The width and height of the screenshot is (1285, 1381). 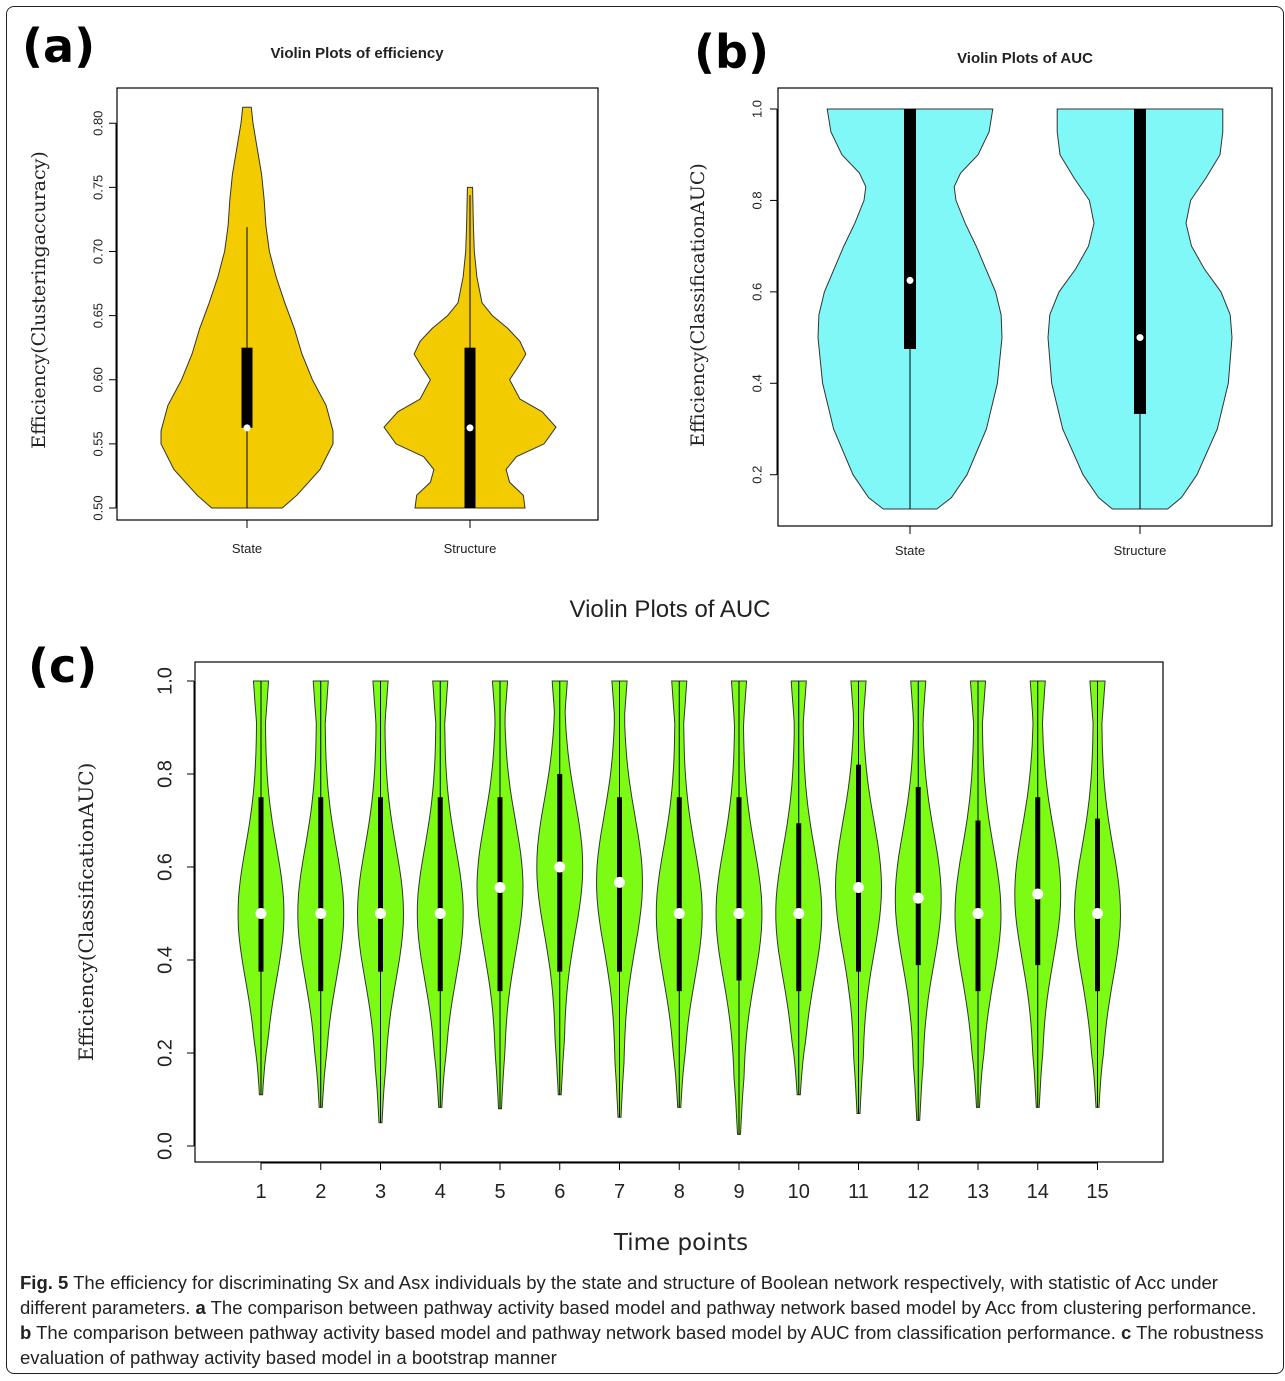 I want to click on y-tick-label: 0.0, so click(x=165, y=1146).